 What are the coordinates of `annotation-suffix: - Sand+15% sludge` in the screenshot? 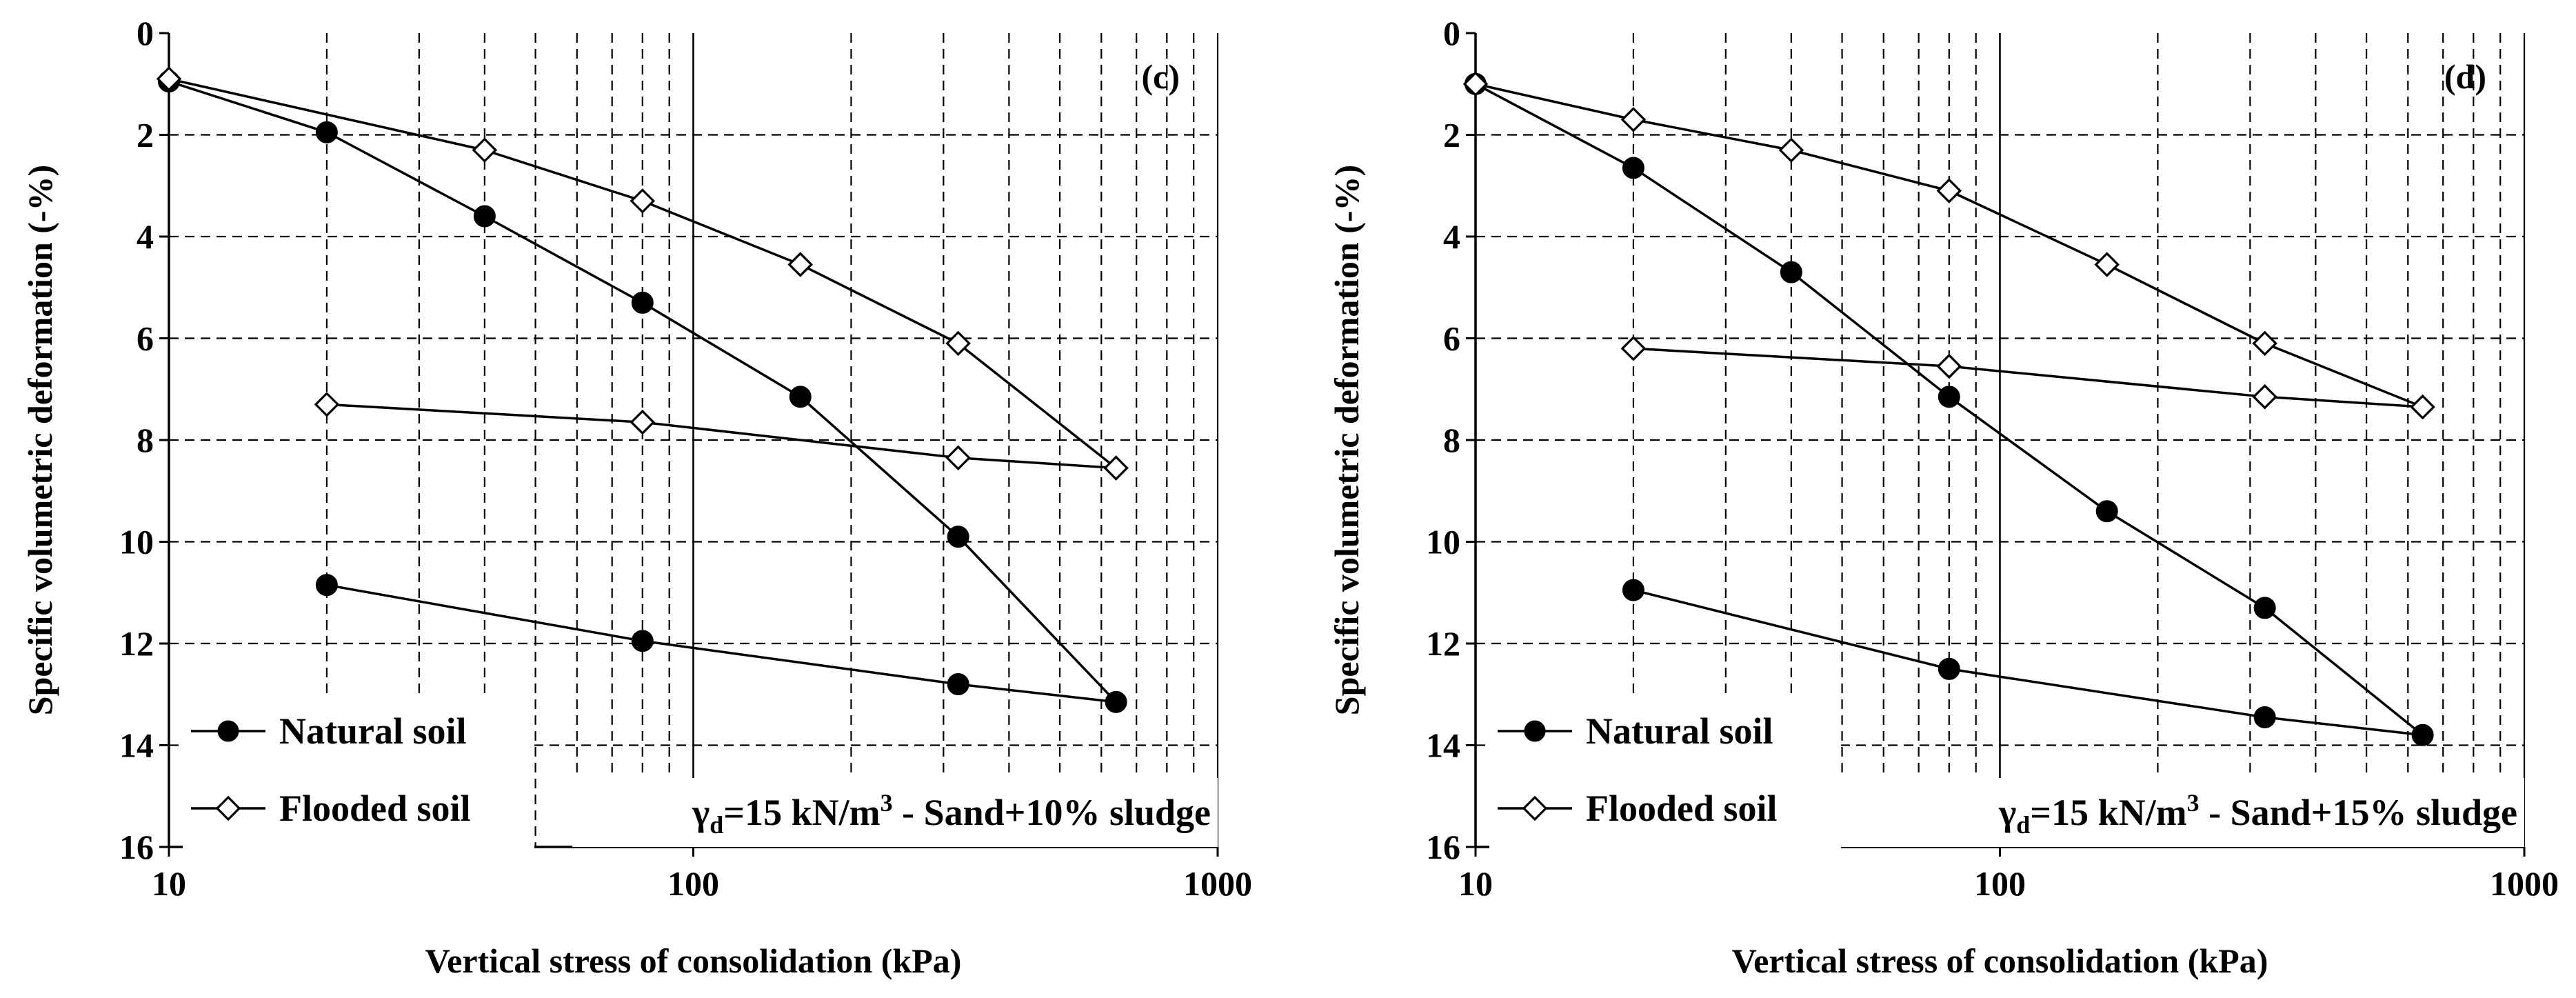 It's located at (2358, 812).